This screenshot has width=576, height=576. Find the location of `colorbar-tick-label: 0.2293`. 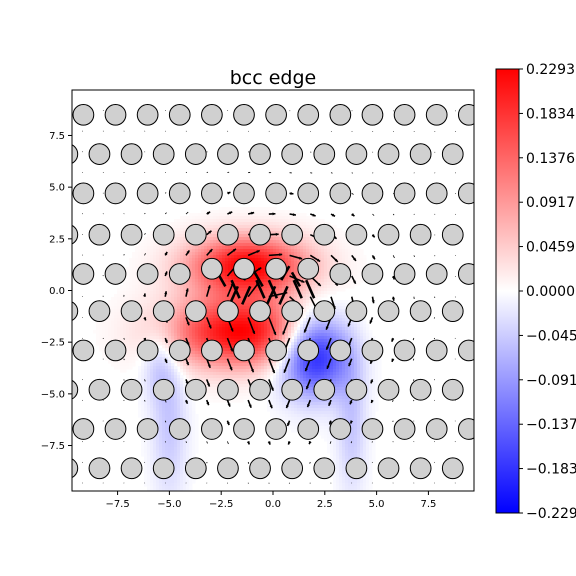

colorbar-tick-label: 0.2293 is located at coordinates (550, 70).